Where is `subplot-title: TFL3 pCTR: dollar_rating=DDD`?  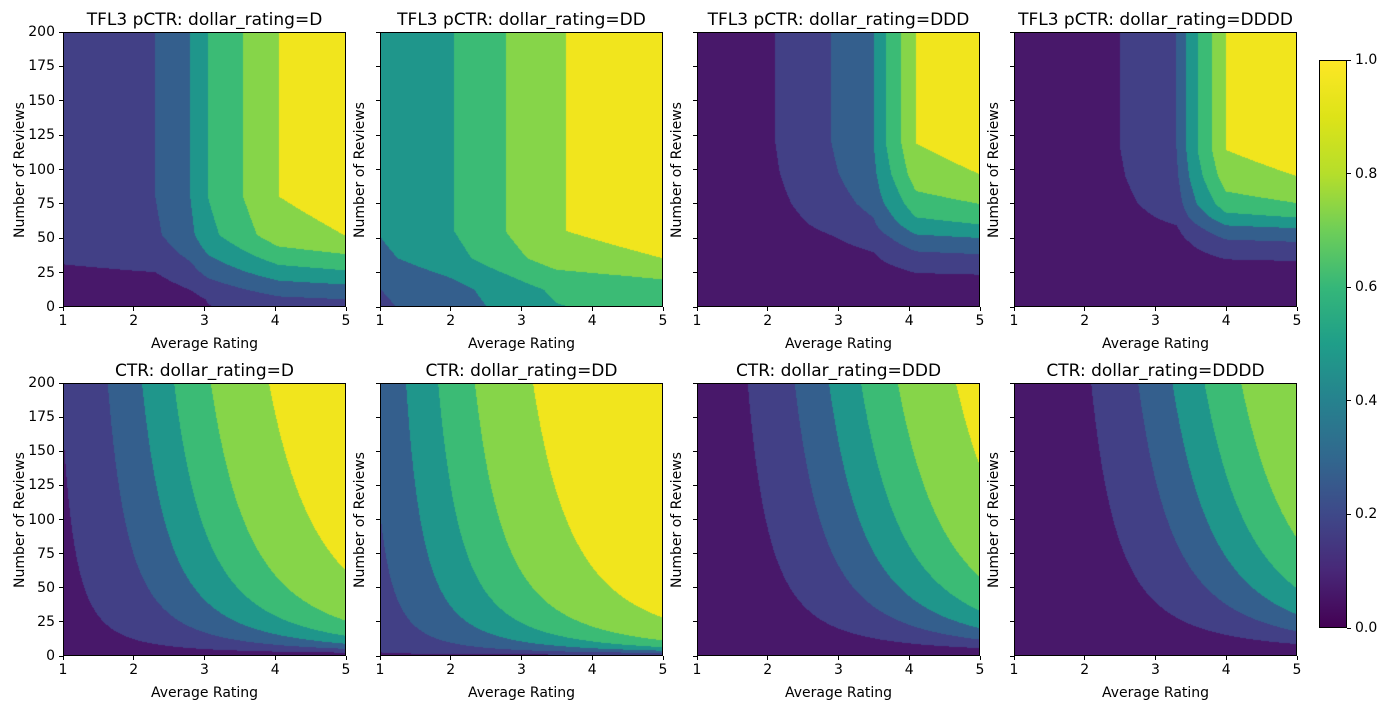 subplot-title: TFL3 pCTR: dollar_rating=DDD is located at coordinates (838, 20).